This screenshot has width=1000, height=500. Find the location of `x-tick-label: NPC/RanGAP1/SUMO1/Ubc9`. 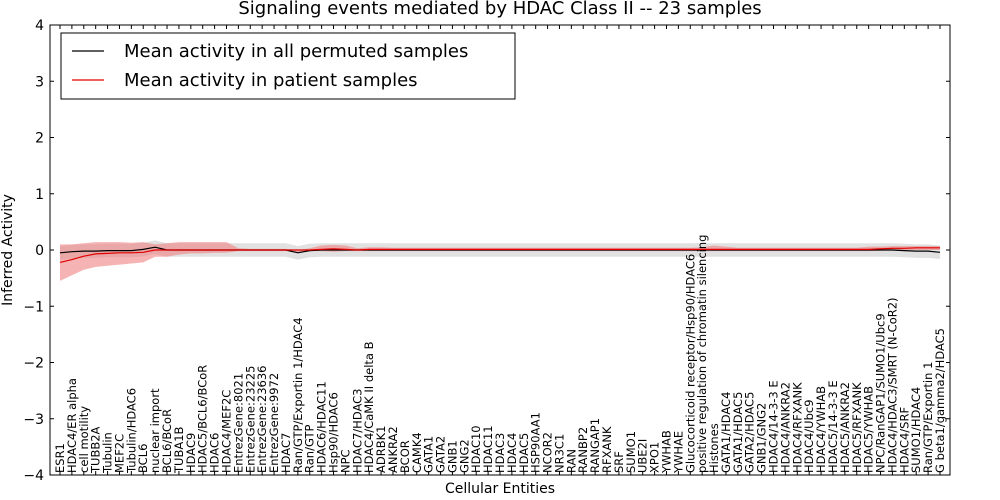

x-tick-label: NPC/RanGAP1/SUMO1/Ubc9 is located at coordinates (881, 393).